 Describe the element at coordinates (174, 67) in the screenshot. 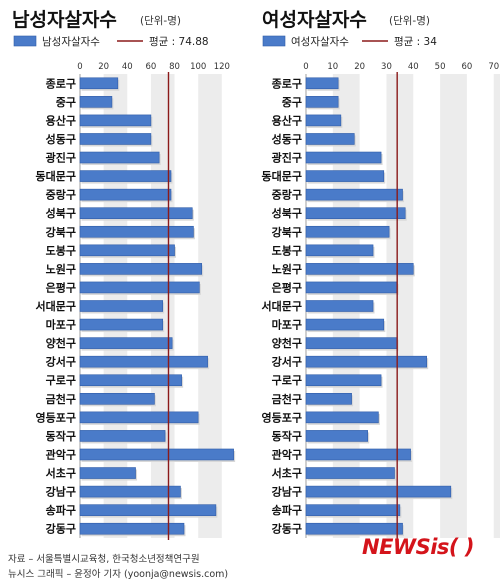

I see `tick-label: 80` at that location.